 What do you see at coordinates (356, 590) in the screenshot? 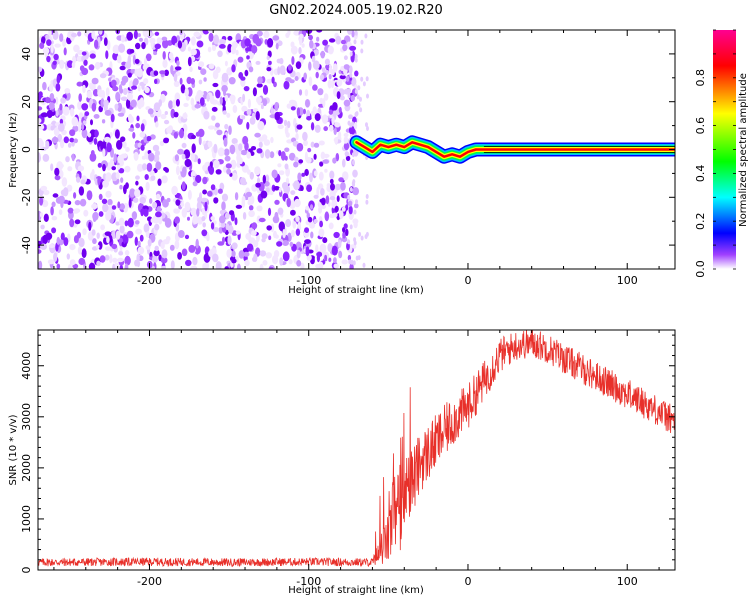
I see `snr-xlabel: Height of straight line (km)` at bounding box center [356, 590].